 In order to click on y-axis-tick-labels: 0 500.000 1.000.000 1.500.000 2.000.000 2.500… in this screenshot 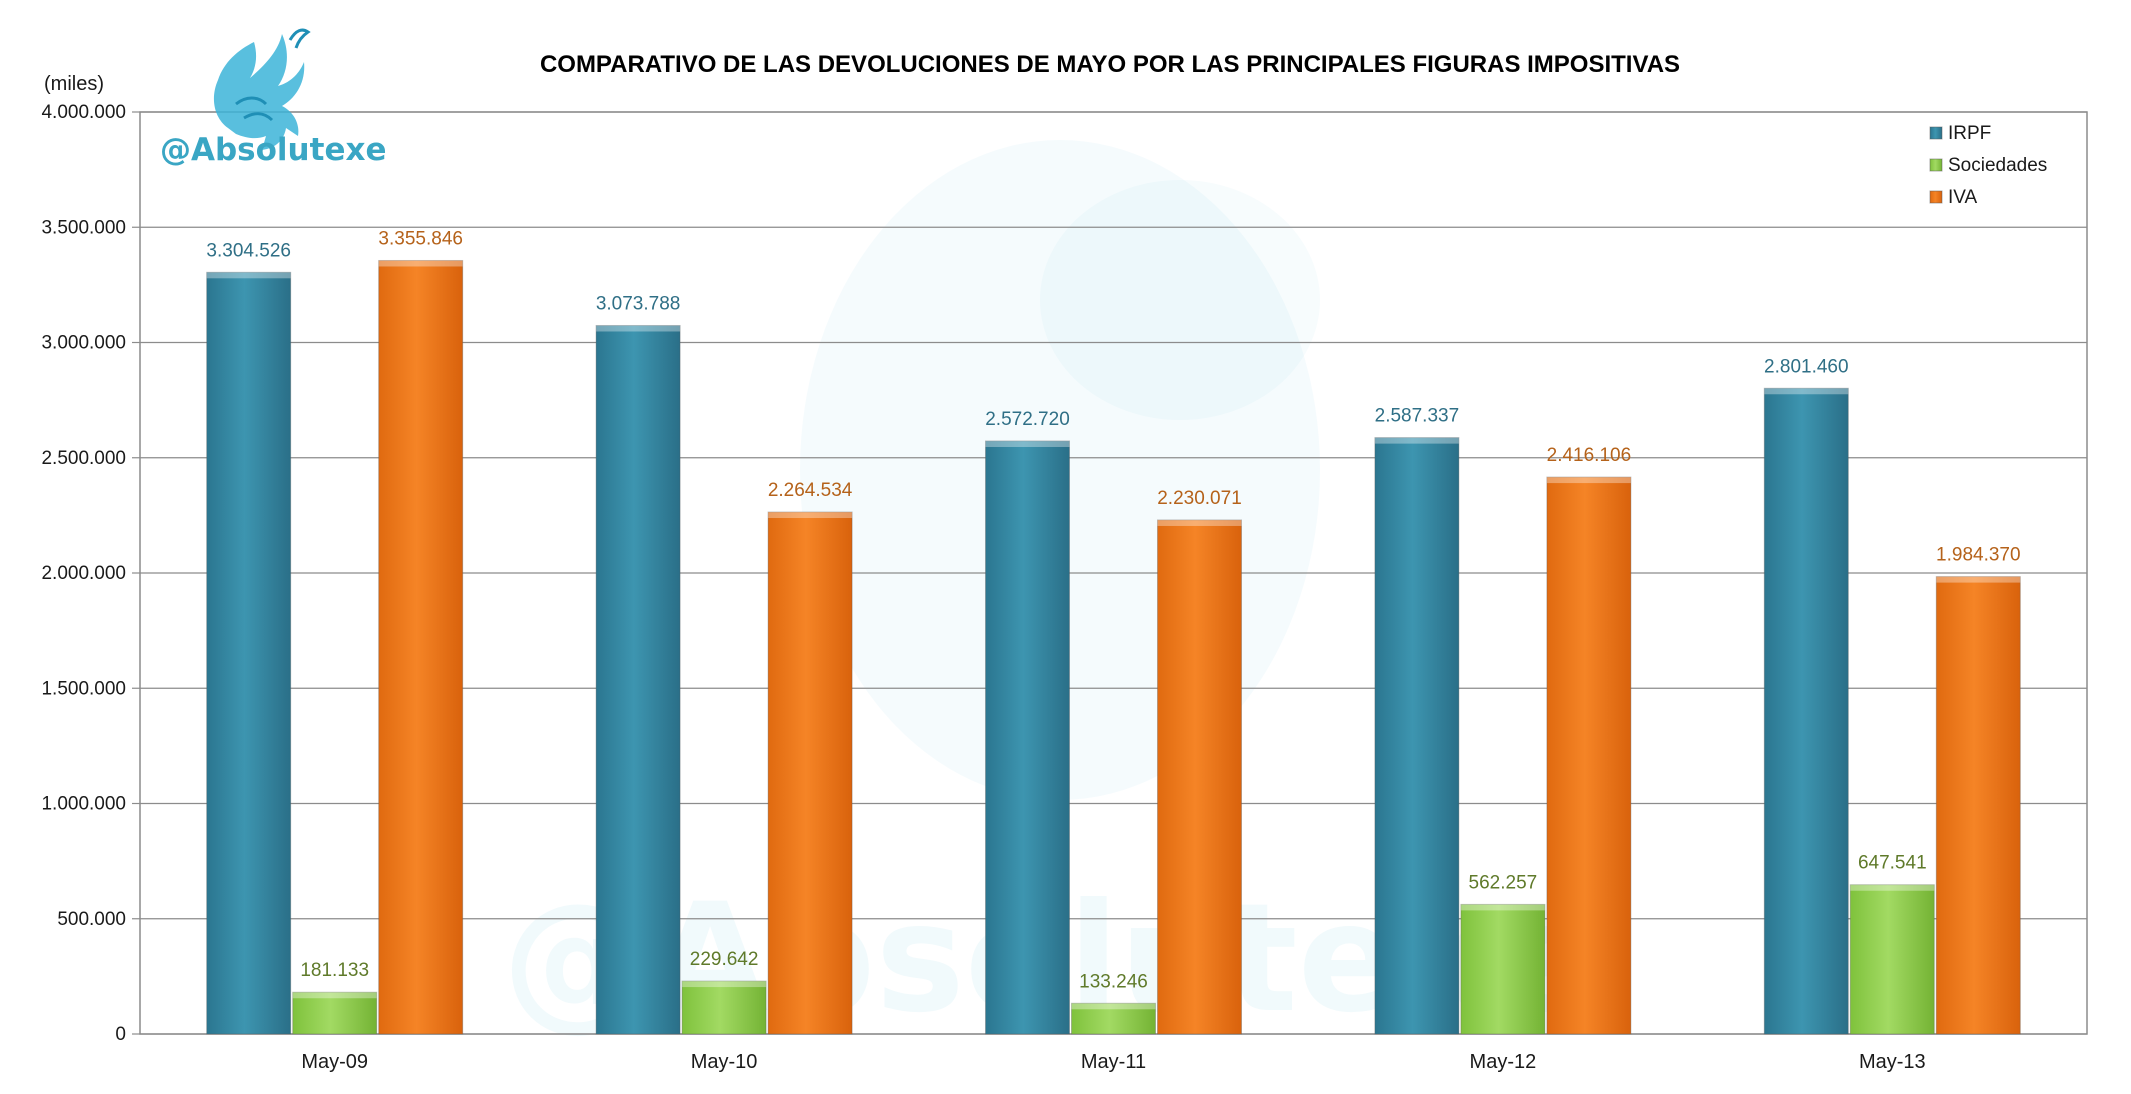, I will do `click(83, 573)`.